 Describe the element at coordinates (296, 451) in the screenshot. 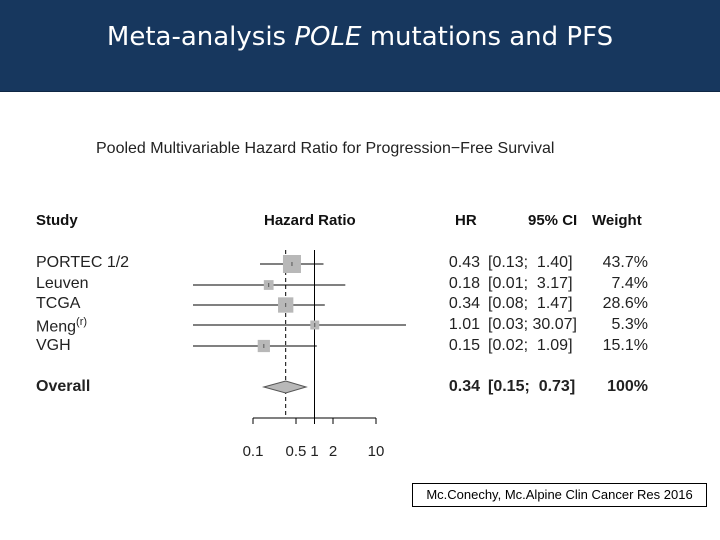

I see `x-tick-label: 0.5` at that location.